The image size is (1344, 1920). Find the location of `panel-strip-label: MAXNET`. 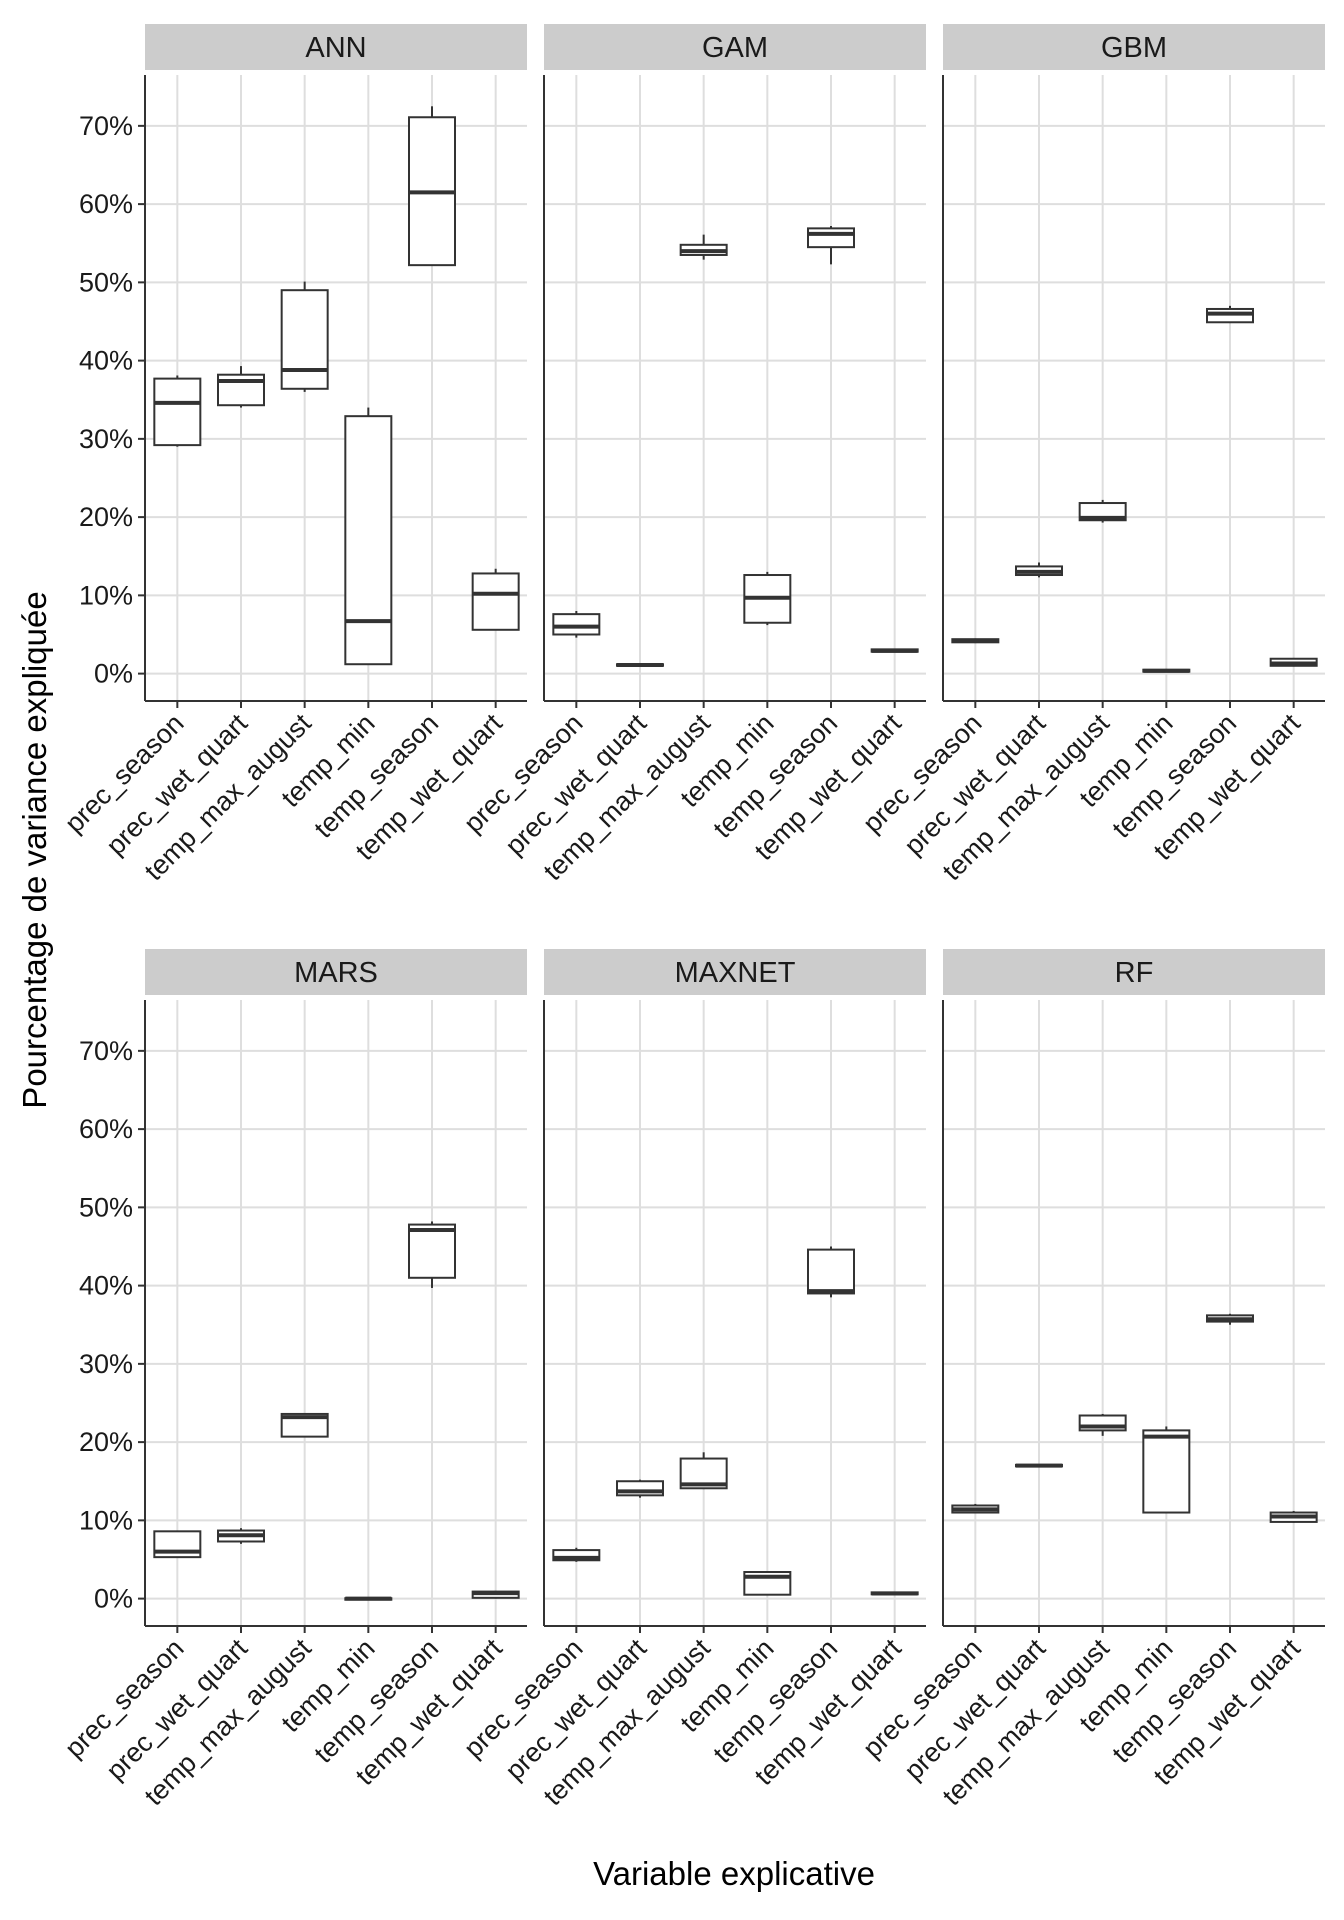

panel-strip-label: MAXNET is located at coordinates (735, 973).